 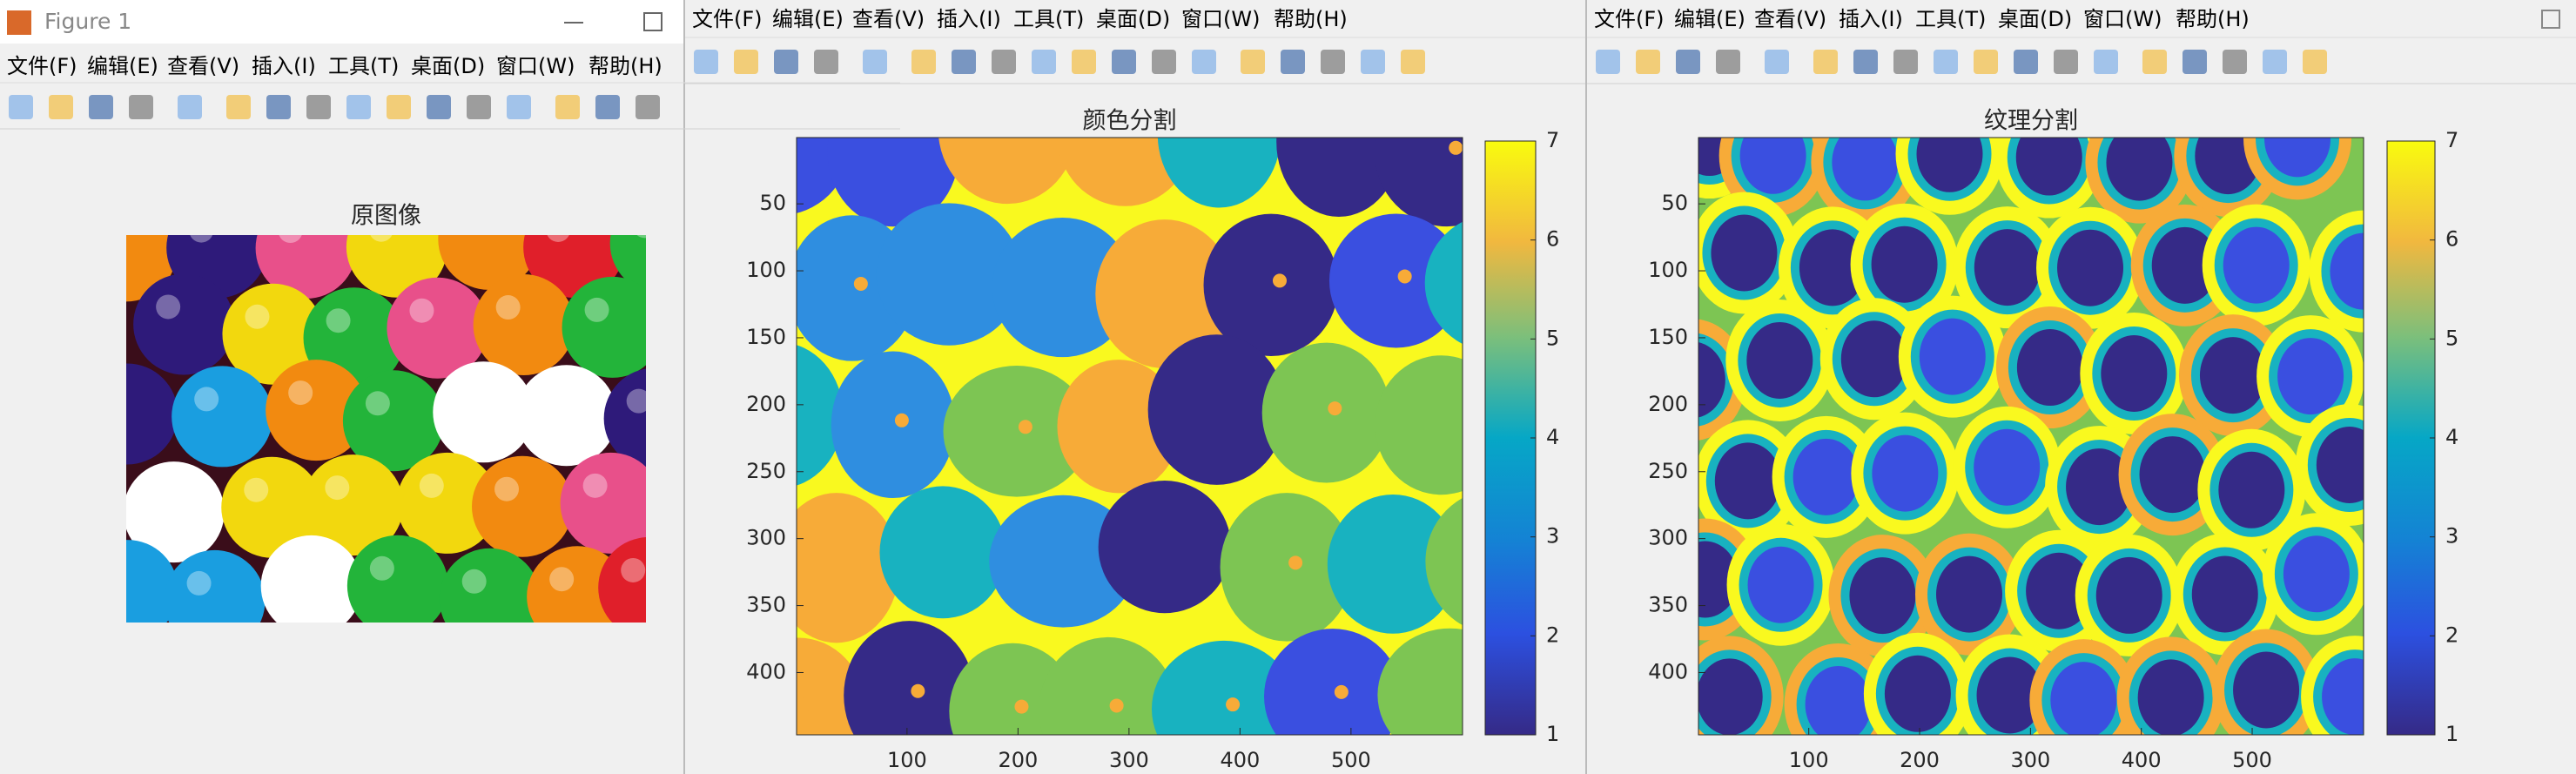 I want to click on colorbar-tick-label: 1, so click(x=2451, y=734).